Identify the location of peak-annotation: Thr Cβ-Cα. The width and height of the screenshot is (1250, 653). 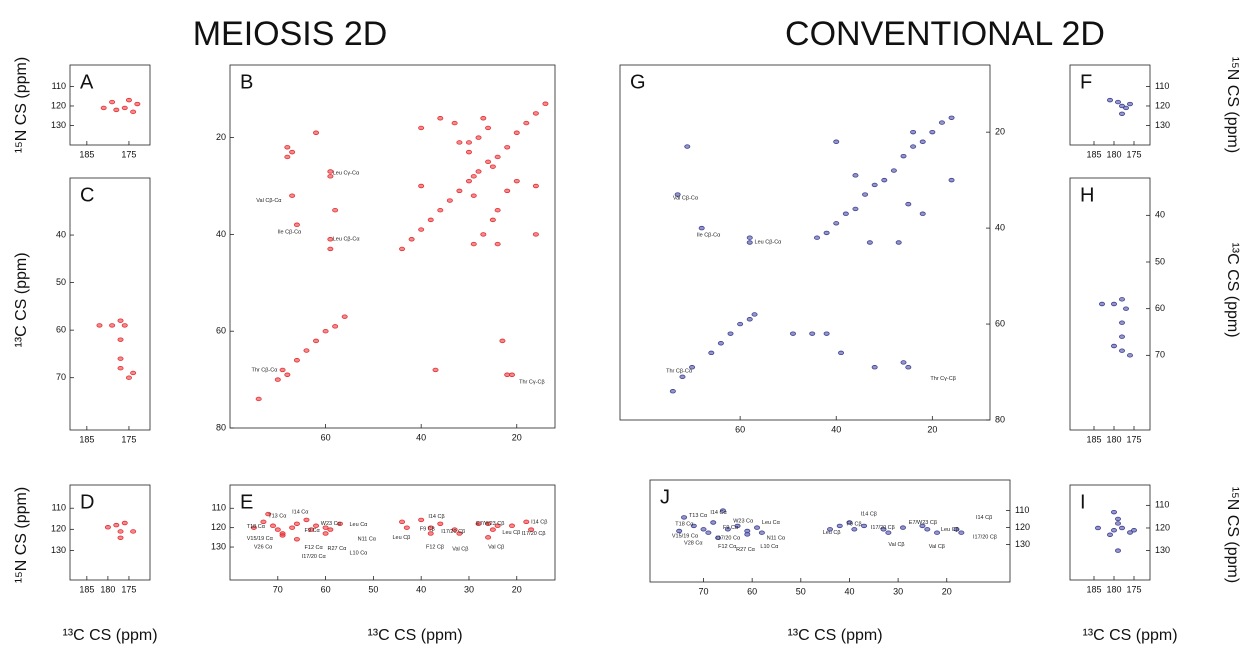
(679, 372).